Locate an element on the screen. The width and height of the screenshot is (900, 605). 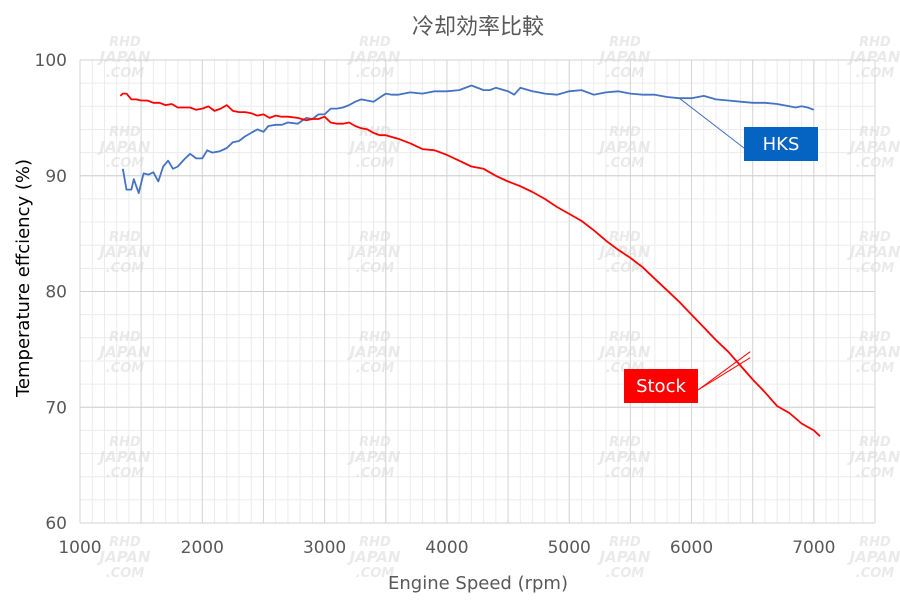
y-tick-label: 80 is located at coordinates (56, 293).